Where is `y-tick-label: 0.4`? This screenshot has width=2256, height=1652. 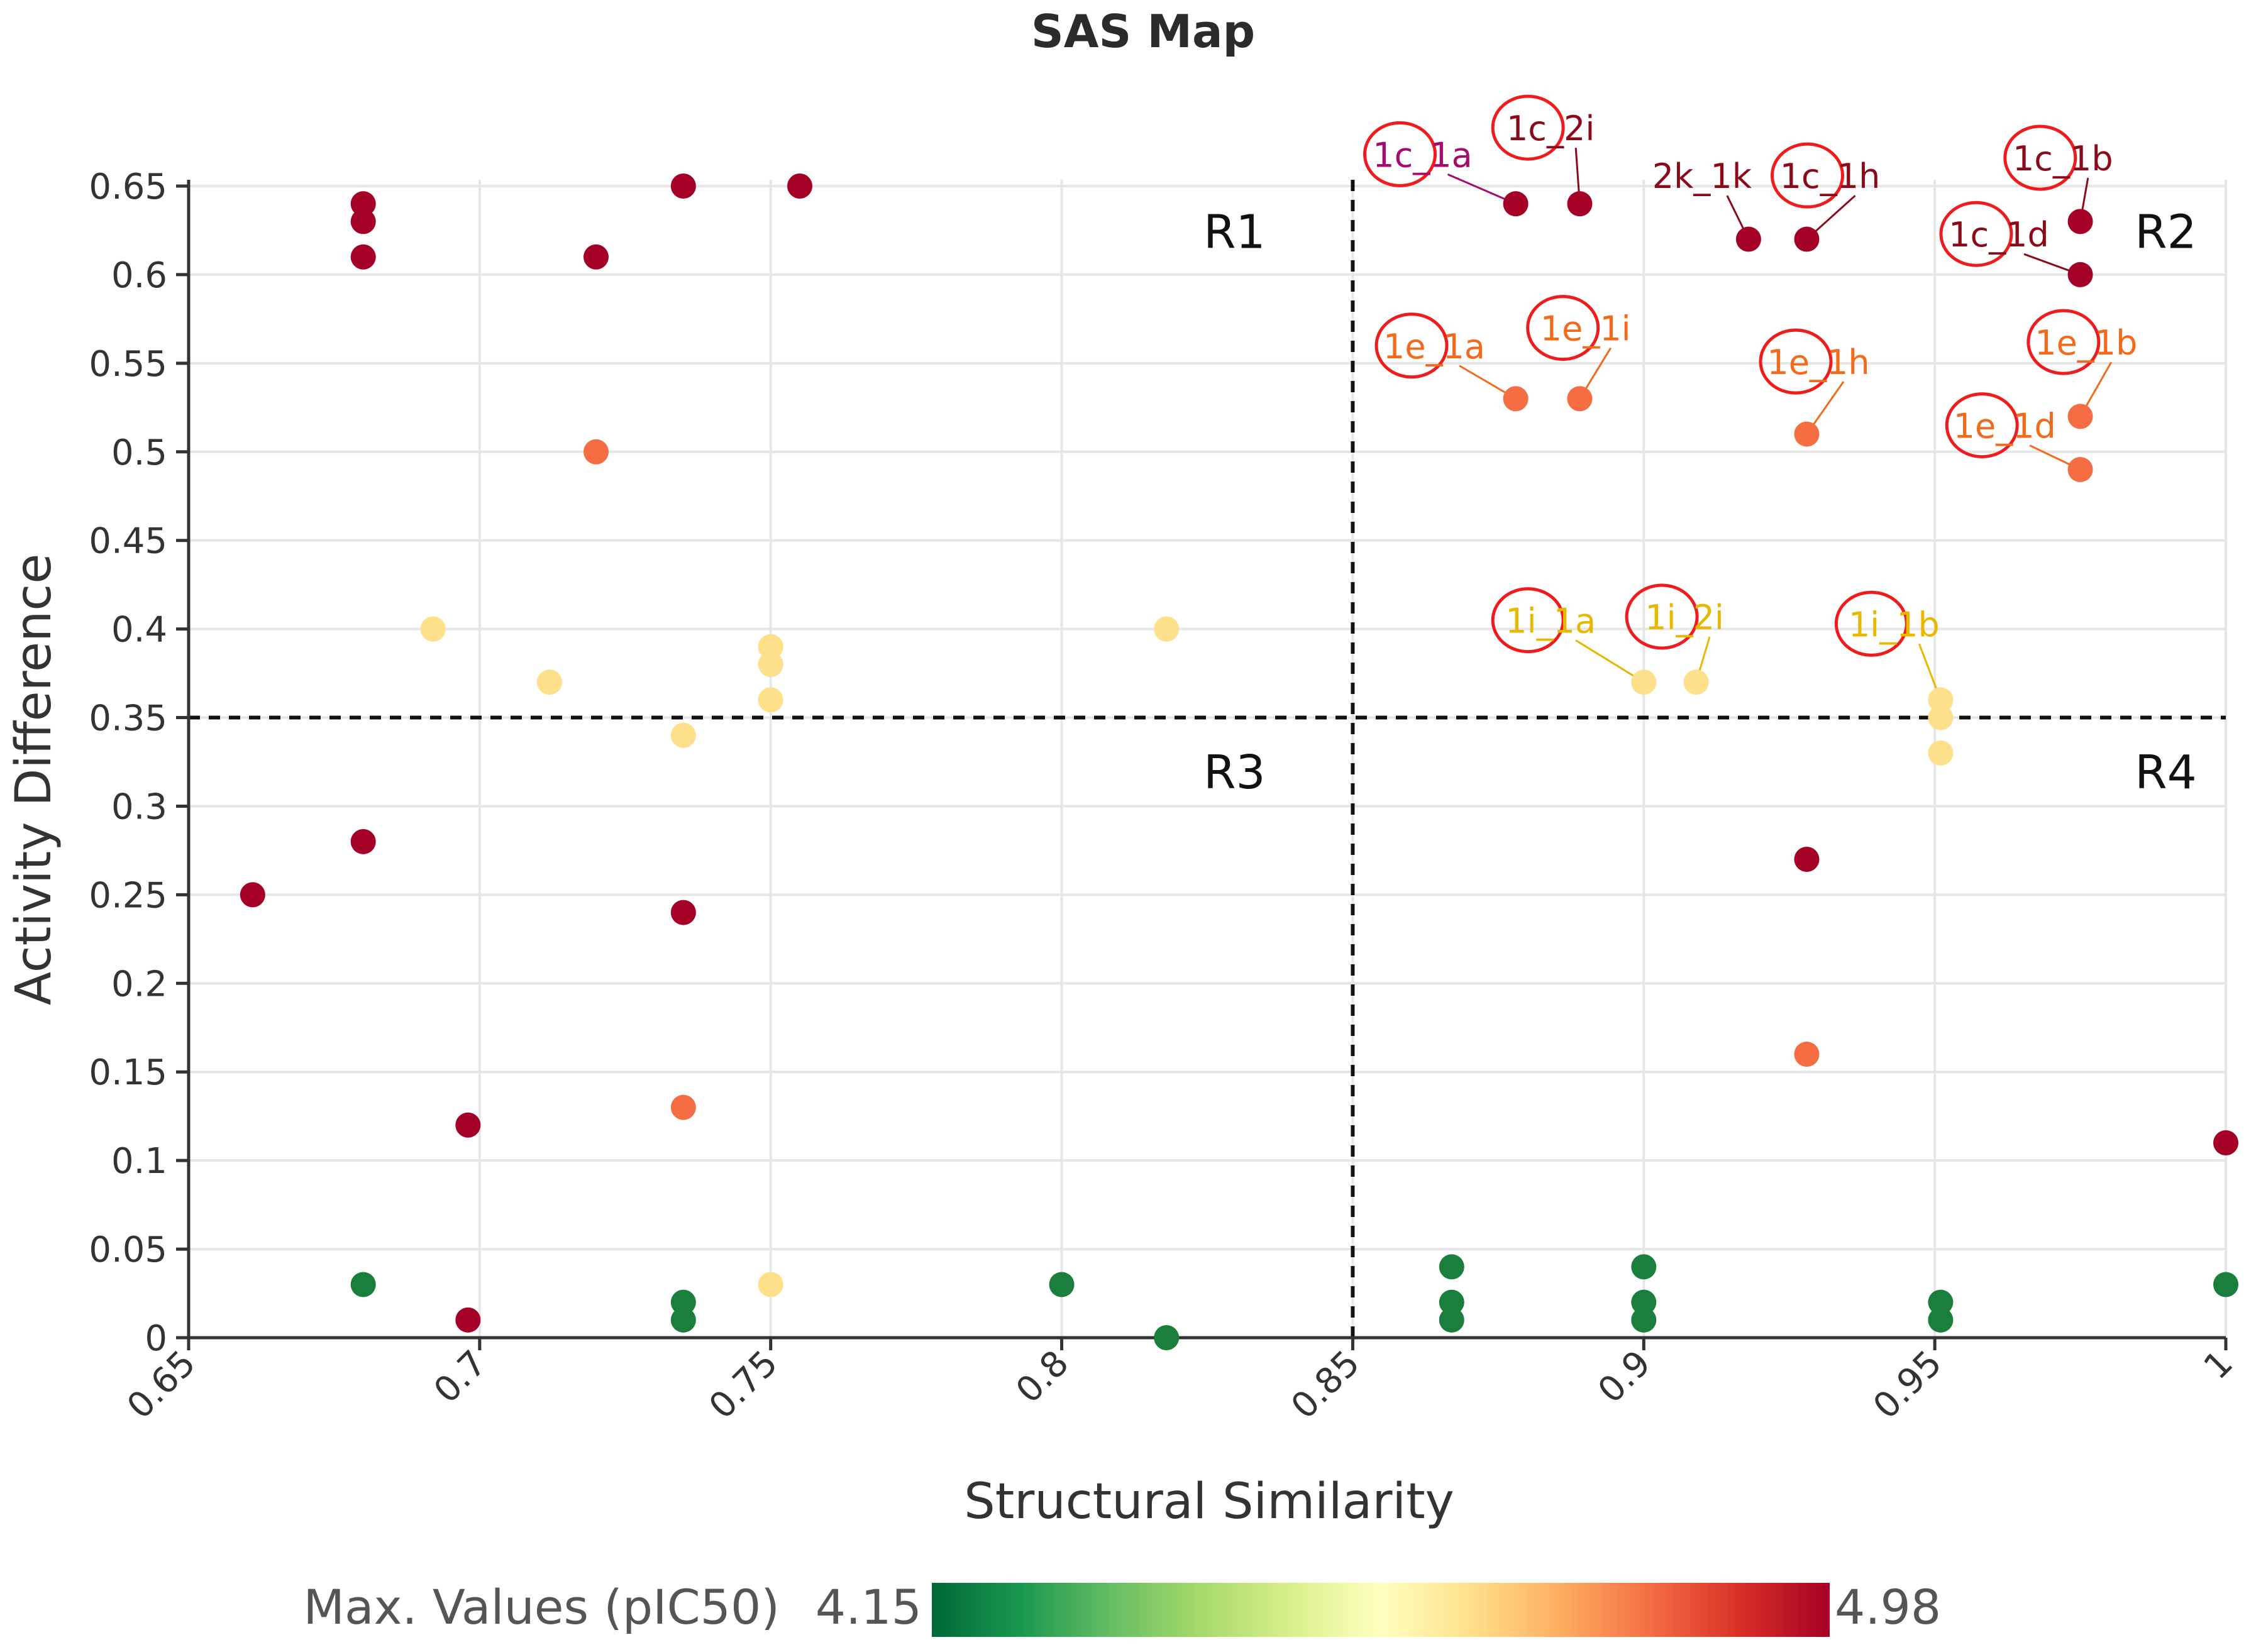
y-tick-label: 0.4 is located at coordinates (139, 630).